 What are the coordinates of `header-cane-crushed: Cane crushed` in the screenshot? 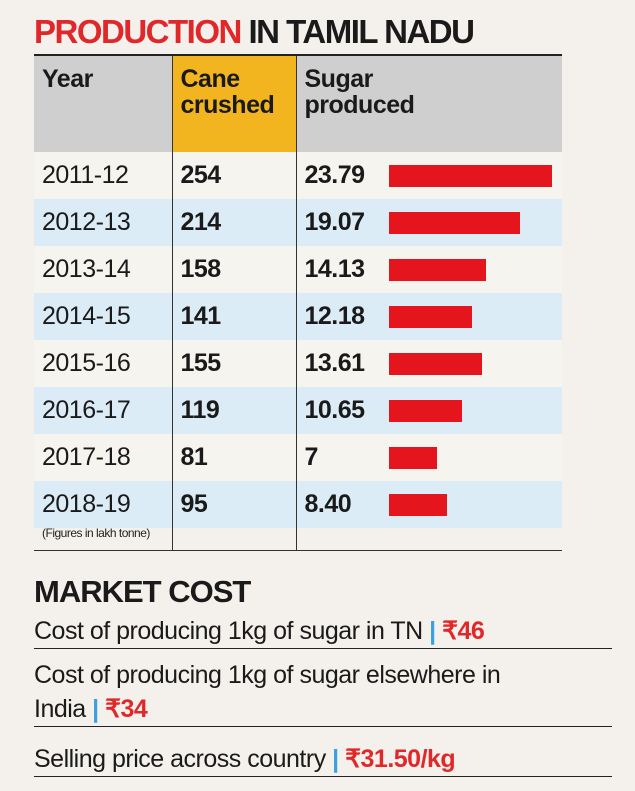 It's located at (234, 104).